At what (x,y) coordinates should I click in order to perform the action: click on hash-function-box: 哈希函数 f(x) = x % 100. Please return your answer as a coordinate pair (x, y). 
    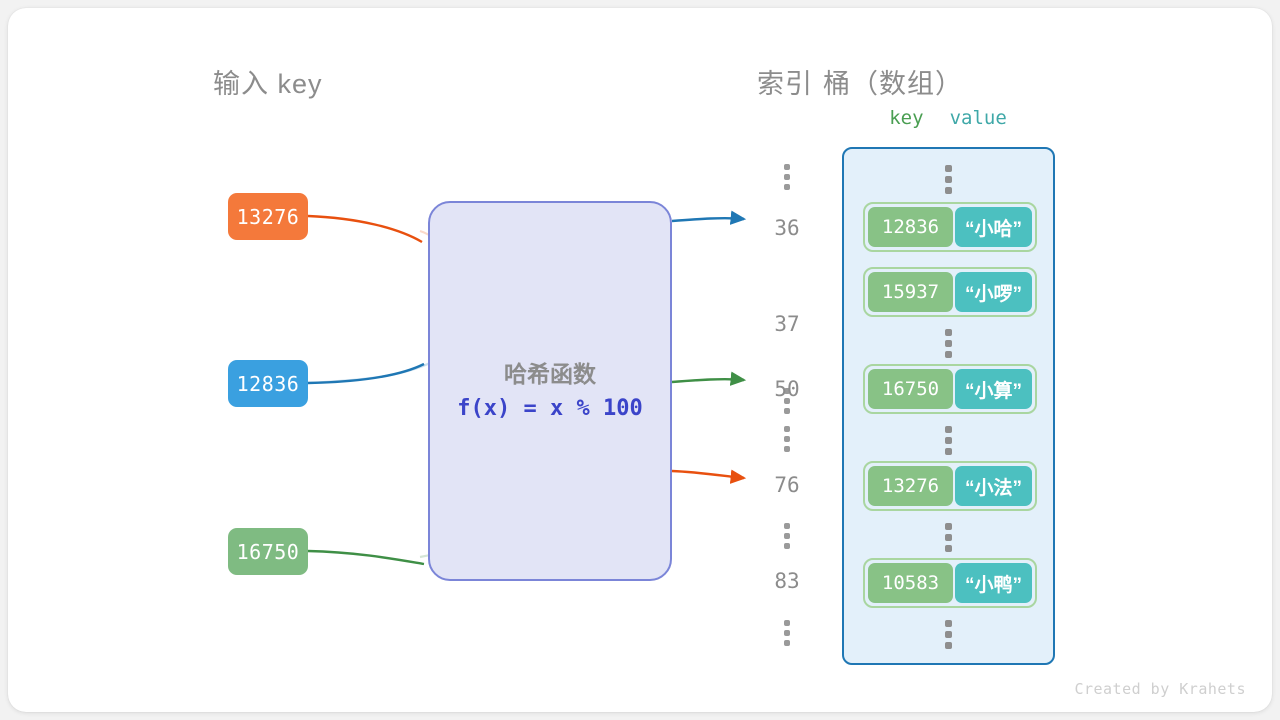
    Looking at the image, I should click on (550, 391).